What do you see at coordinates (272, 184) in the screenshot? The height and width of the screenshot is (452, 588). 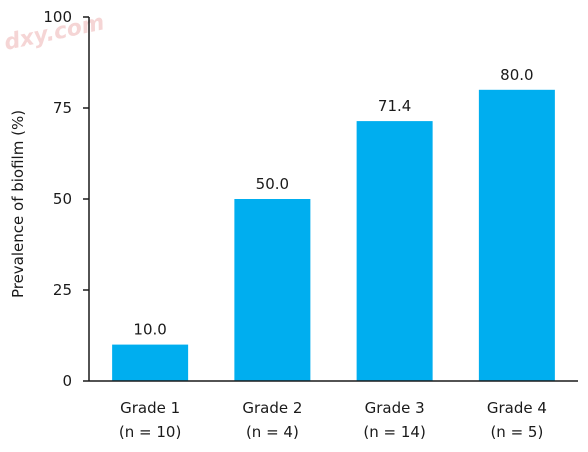 I see `data-label: 50.0` at bounding box center [272, 184].